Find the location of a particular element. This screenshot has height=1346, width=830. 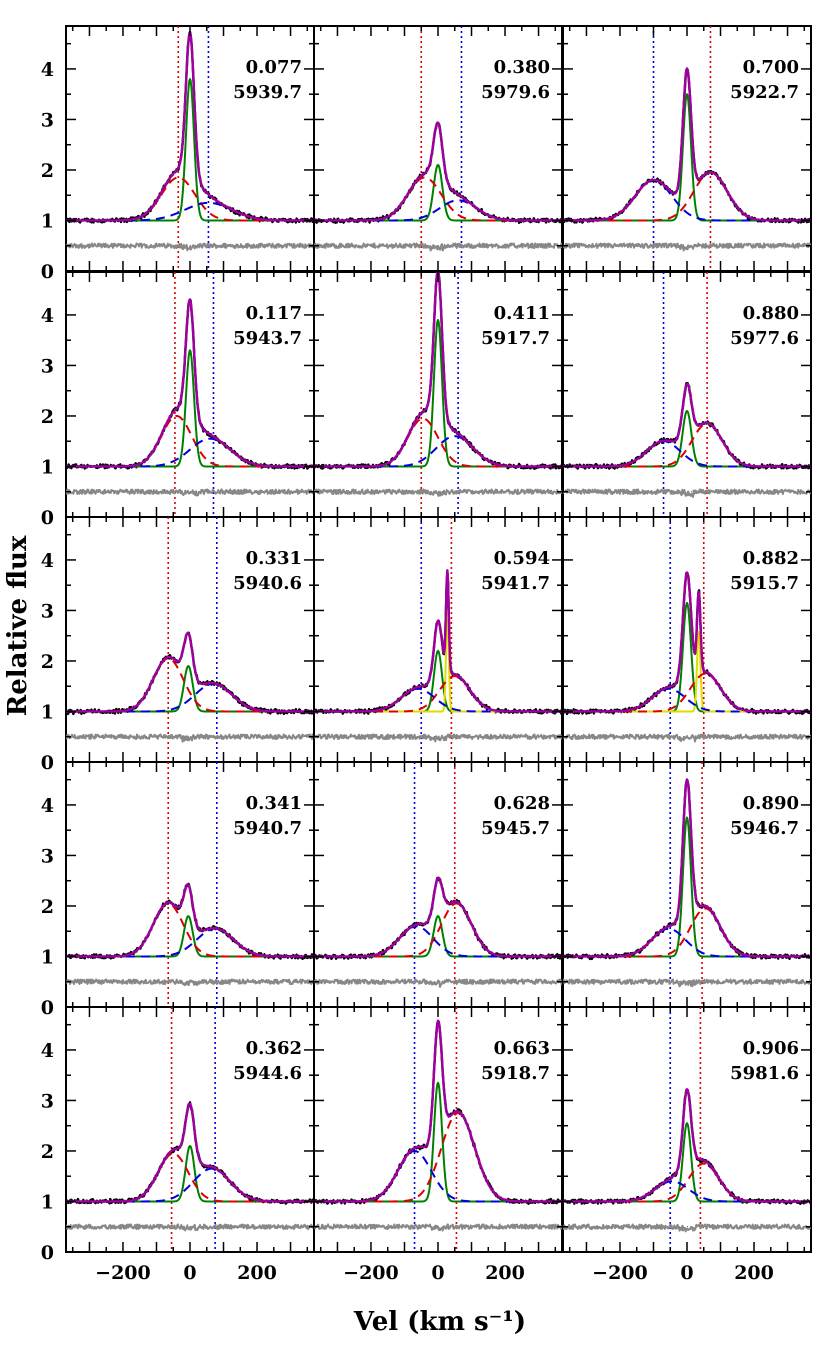

panel-phase-label: 0.411 is located at coordinates (522, 313).